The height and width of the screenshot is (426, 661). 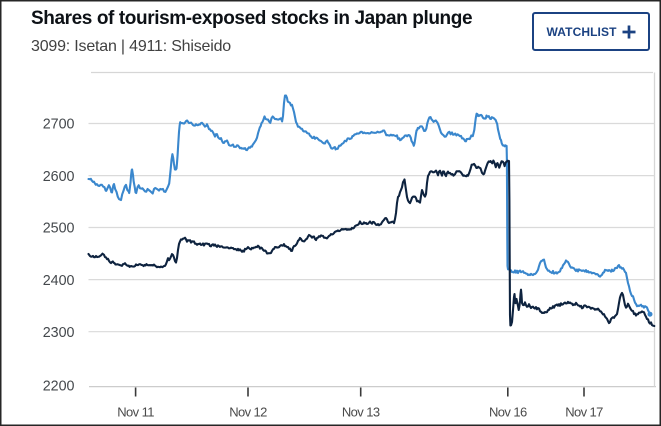 I want to click on svg-text: 2500, so click(x=59, y=229).